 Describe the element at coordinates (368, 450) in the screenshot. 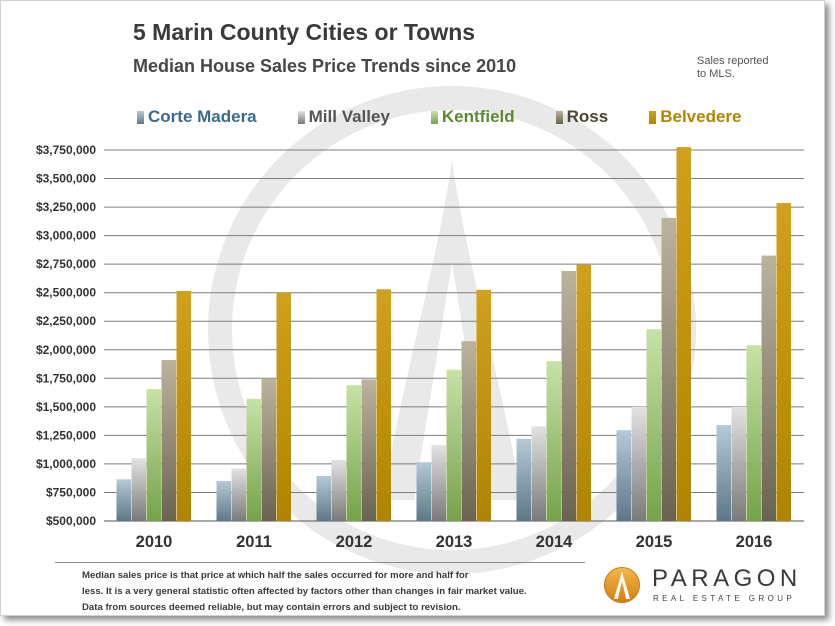

I see `bar-ross-2012` at that location.